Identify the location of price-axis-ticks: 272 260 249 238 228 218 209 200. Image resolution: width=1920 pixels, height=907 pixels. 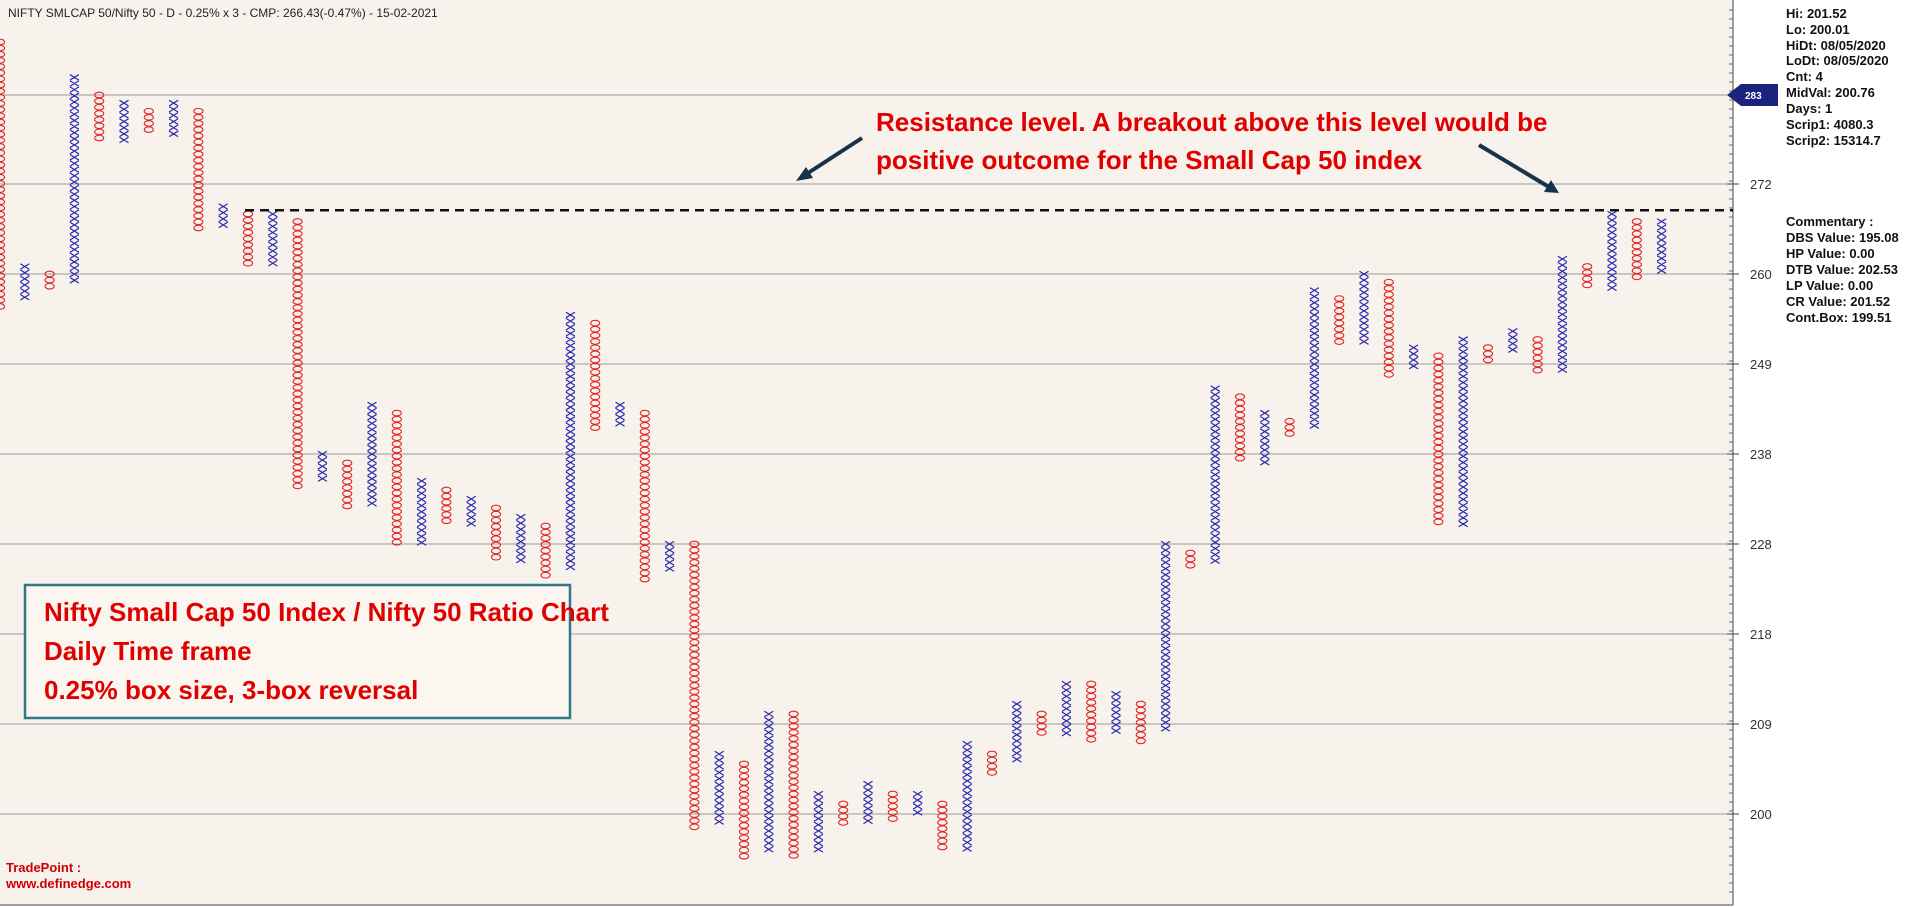
(1749, 451).